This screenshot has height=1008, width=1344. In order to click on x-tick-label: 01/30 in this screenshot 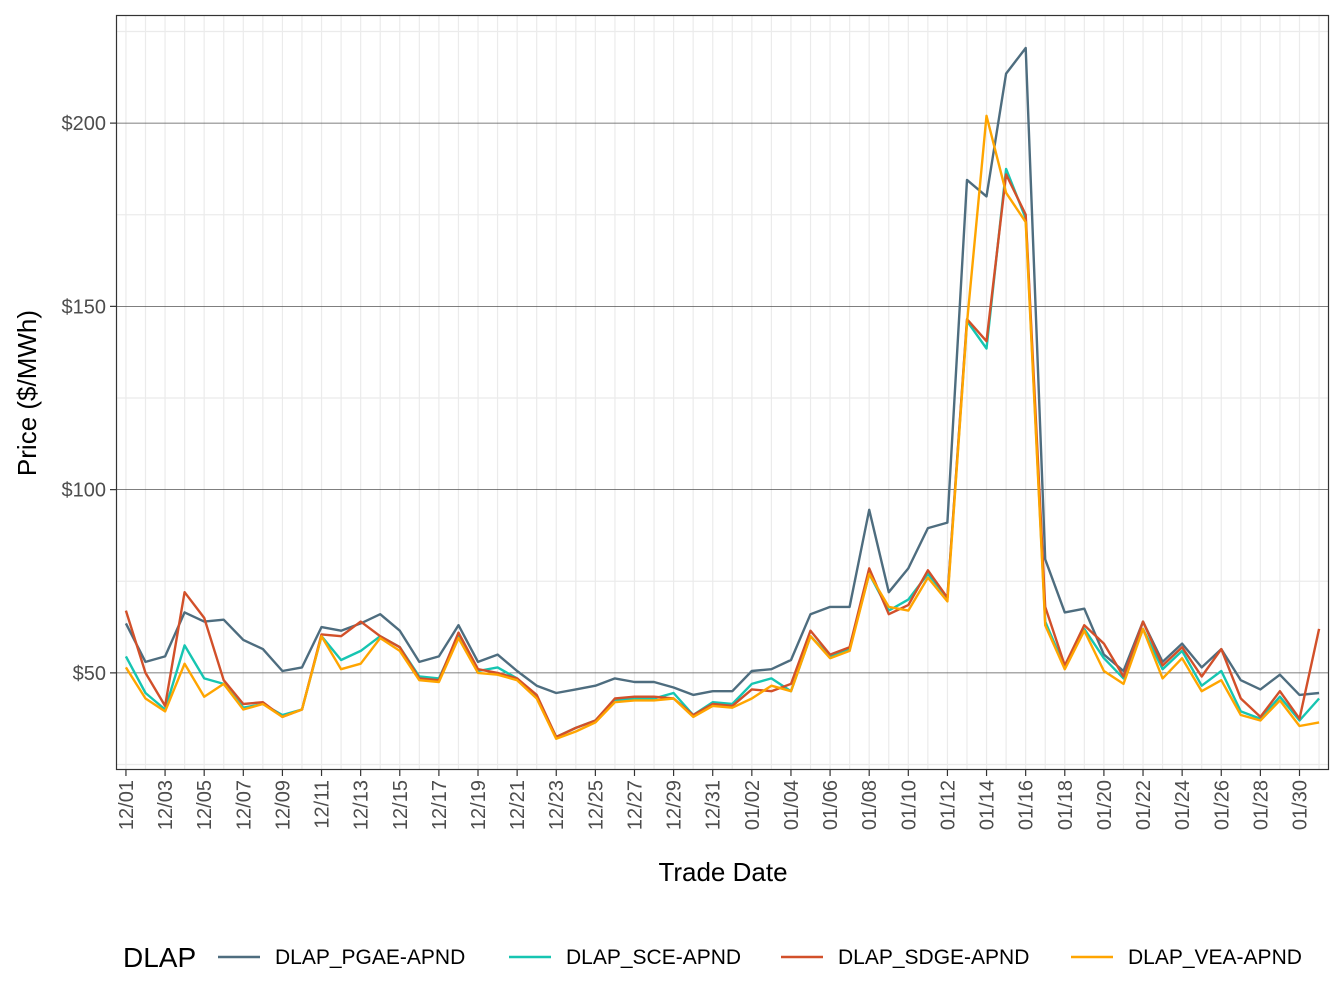, I will do `click(1300, 805)`.